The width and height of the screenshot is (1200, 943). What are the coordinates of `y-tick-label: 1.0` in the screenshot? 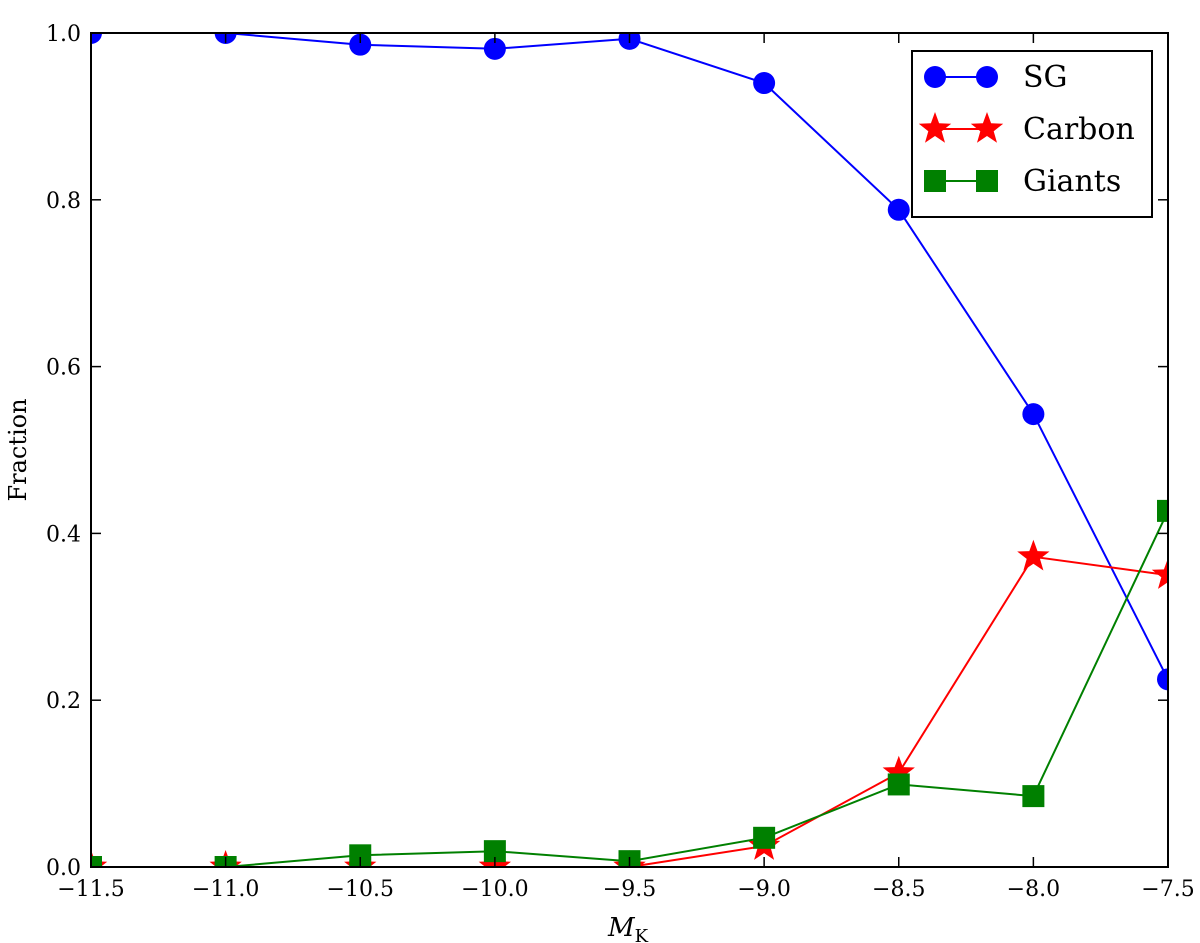 It's located at (63, 34).